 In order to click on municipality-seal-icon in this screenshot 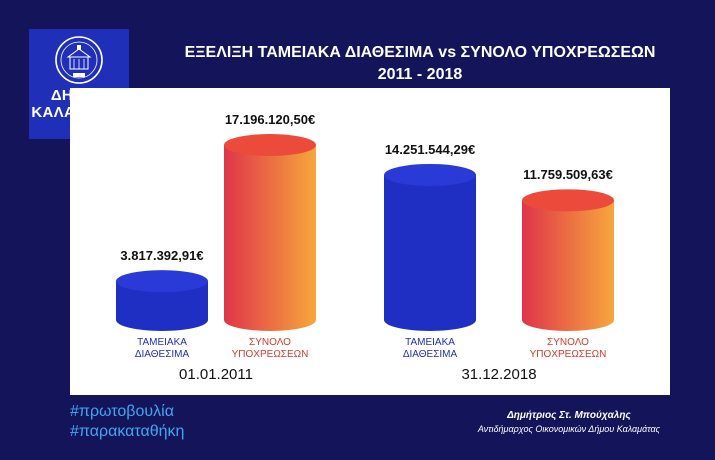, I will do `click(79, 60)`.